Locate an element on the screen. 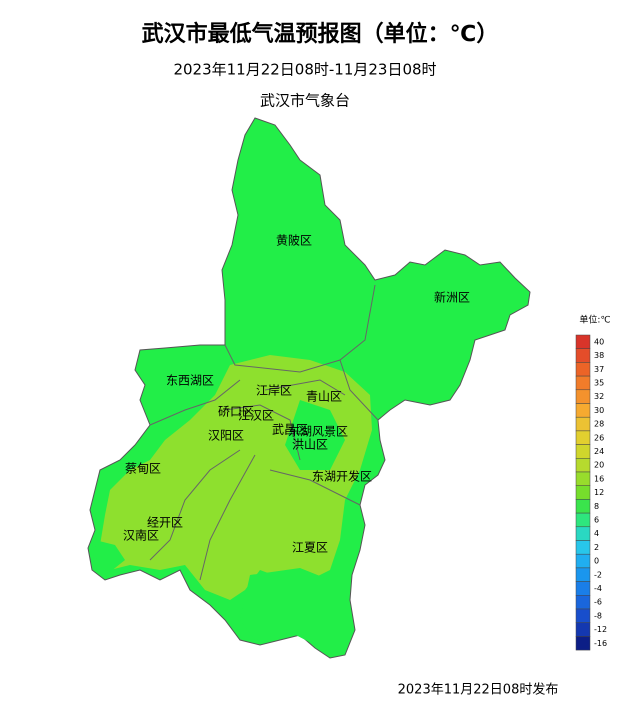  district-label: 江岸区 is located at coordinates (274, 391).